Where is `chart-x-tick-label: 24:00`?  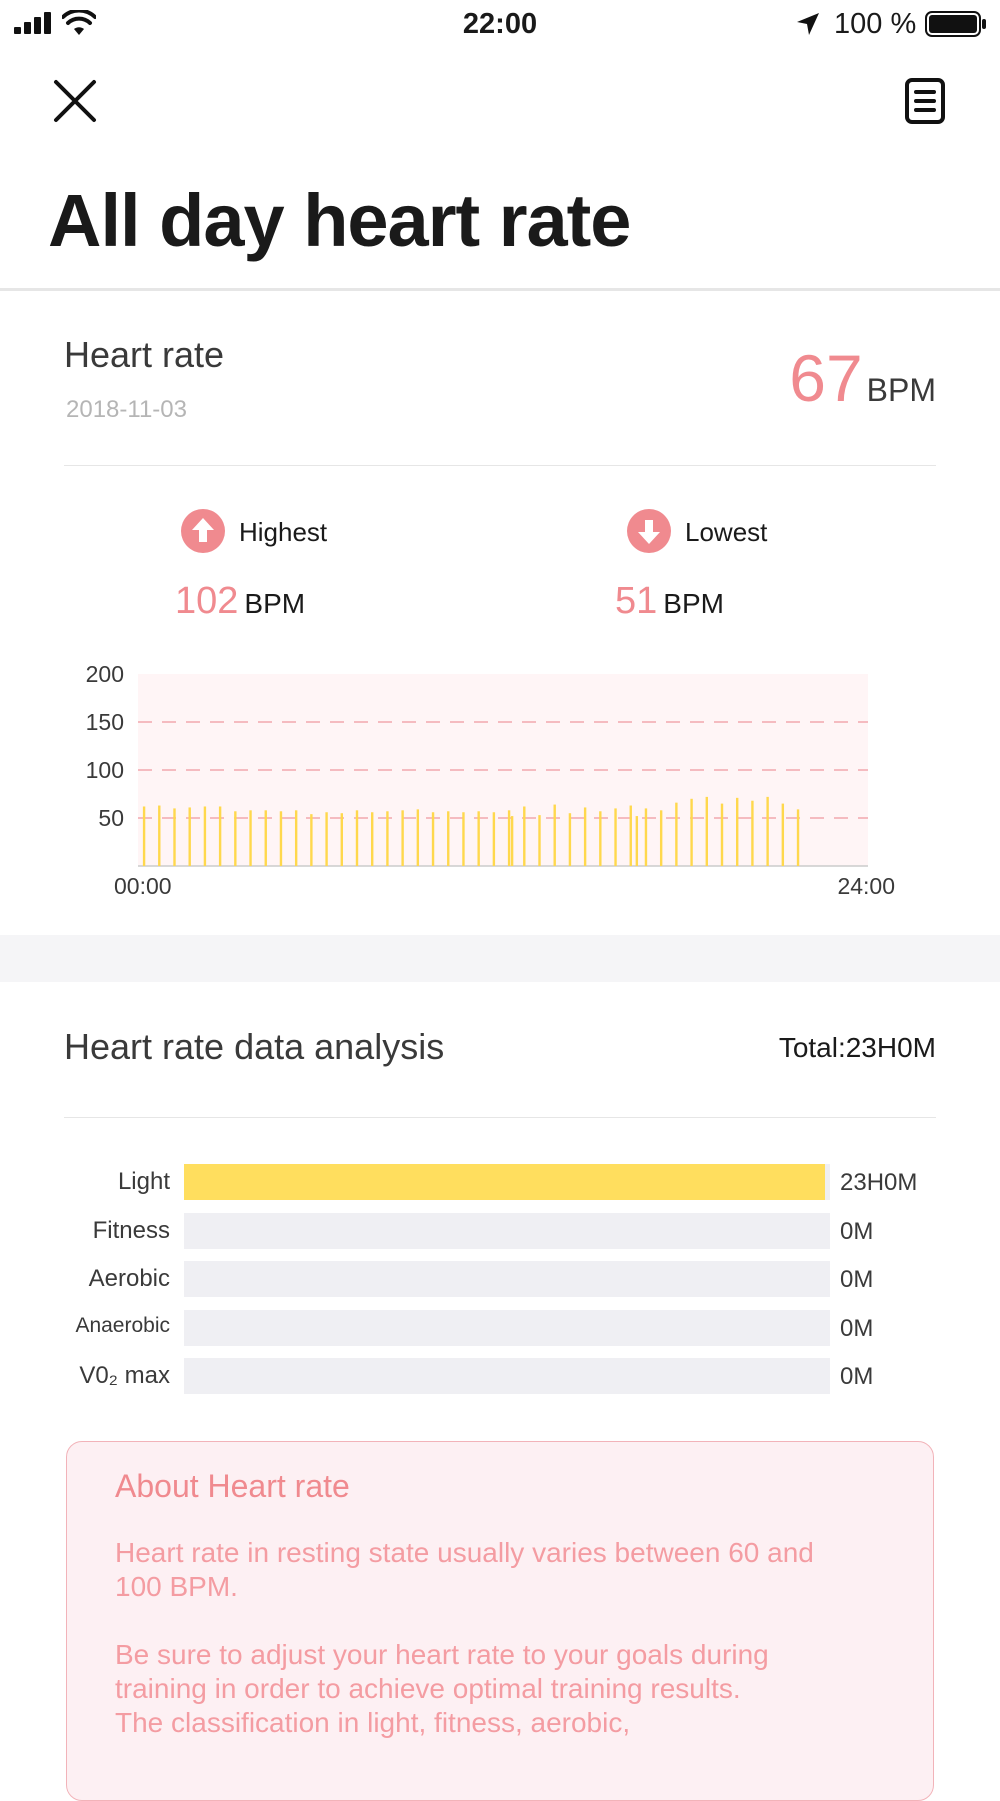 chart-x-tick-label: 24:00 is located at coordinates (866, 886).